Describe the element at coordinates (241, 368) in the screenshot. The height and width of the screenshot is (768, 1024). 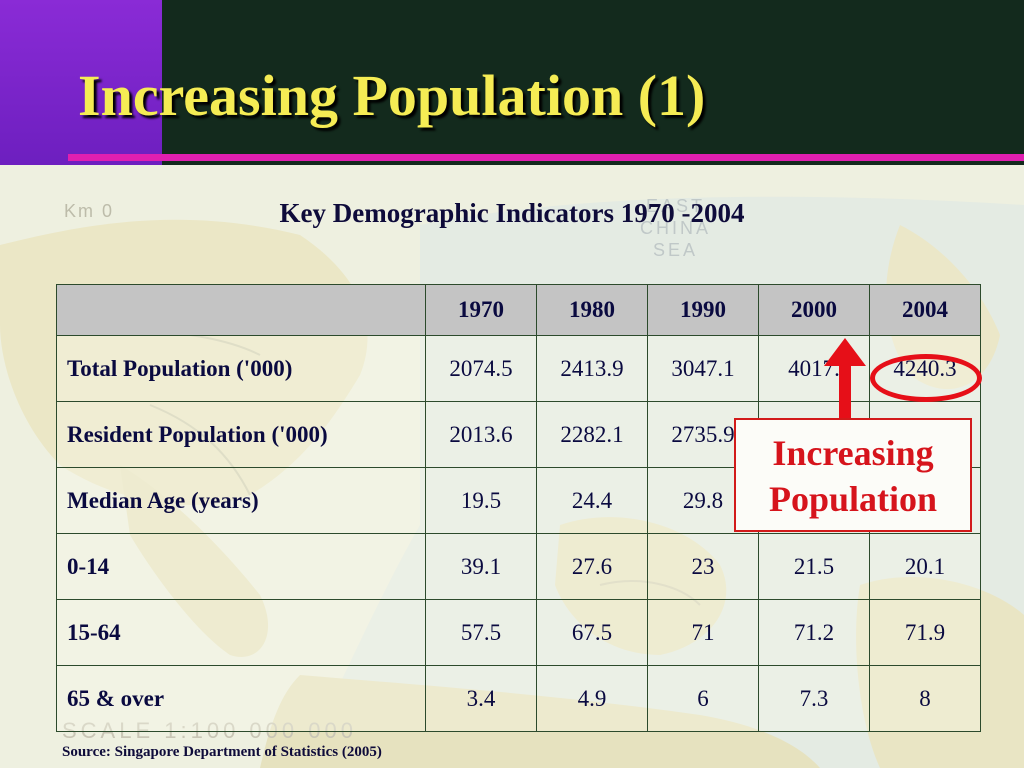
I see `row-label: Total Population ('000)` at that location.